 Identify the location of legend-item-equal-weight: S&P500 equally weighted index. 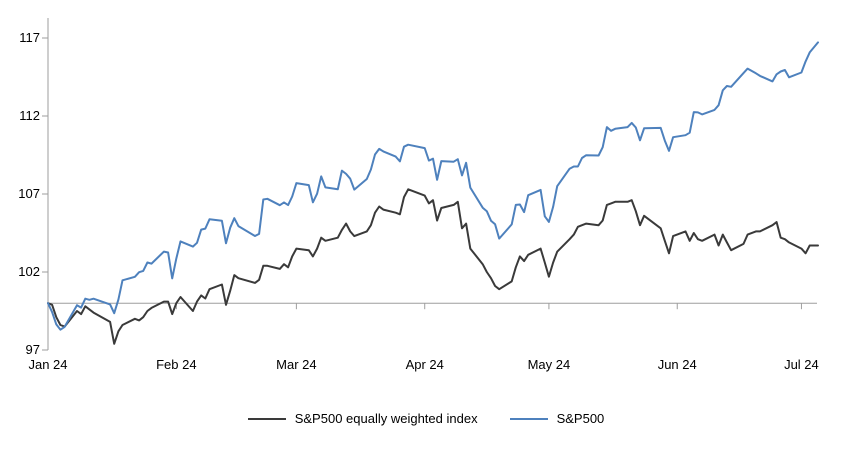
(362, 419).